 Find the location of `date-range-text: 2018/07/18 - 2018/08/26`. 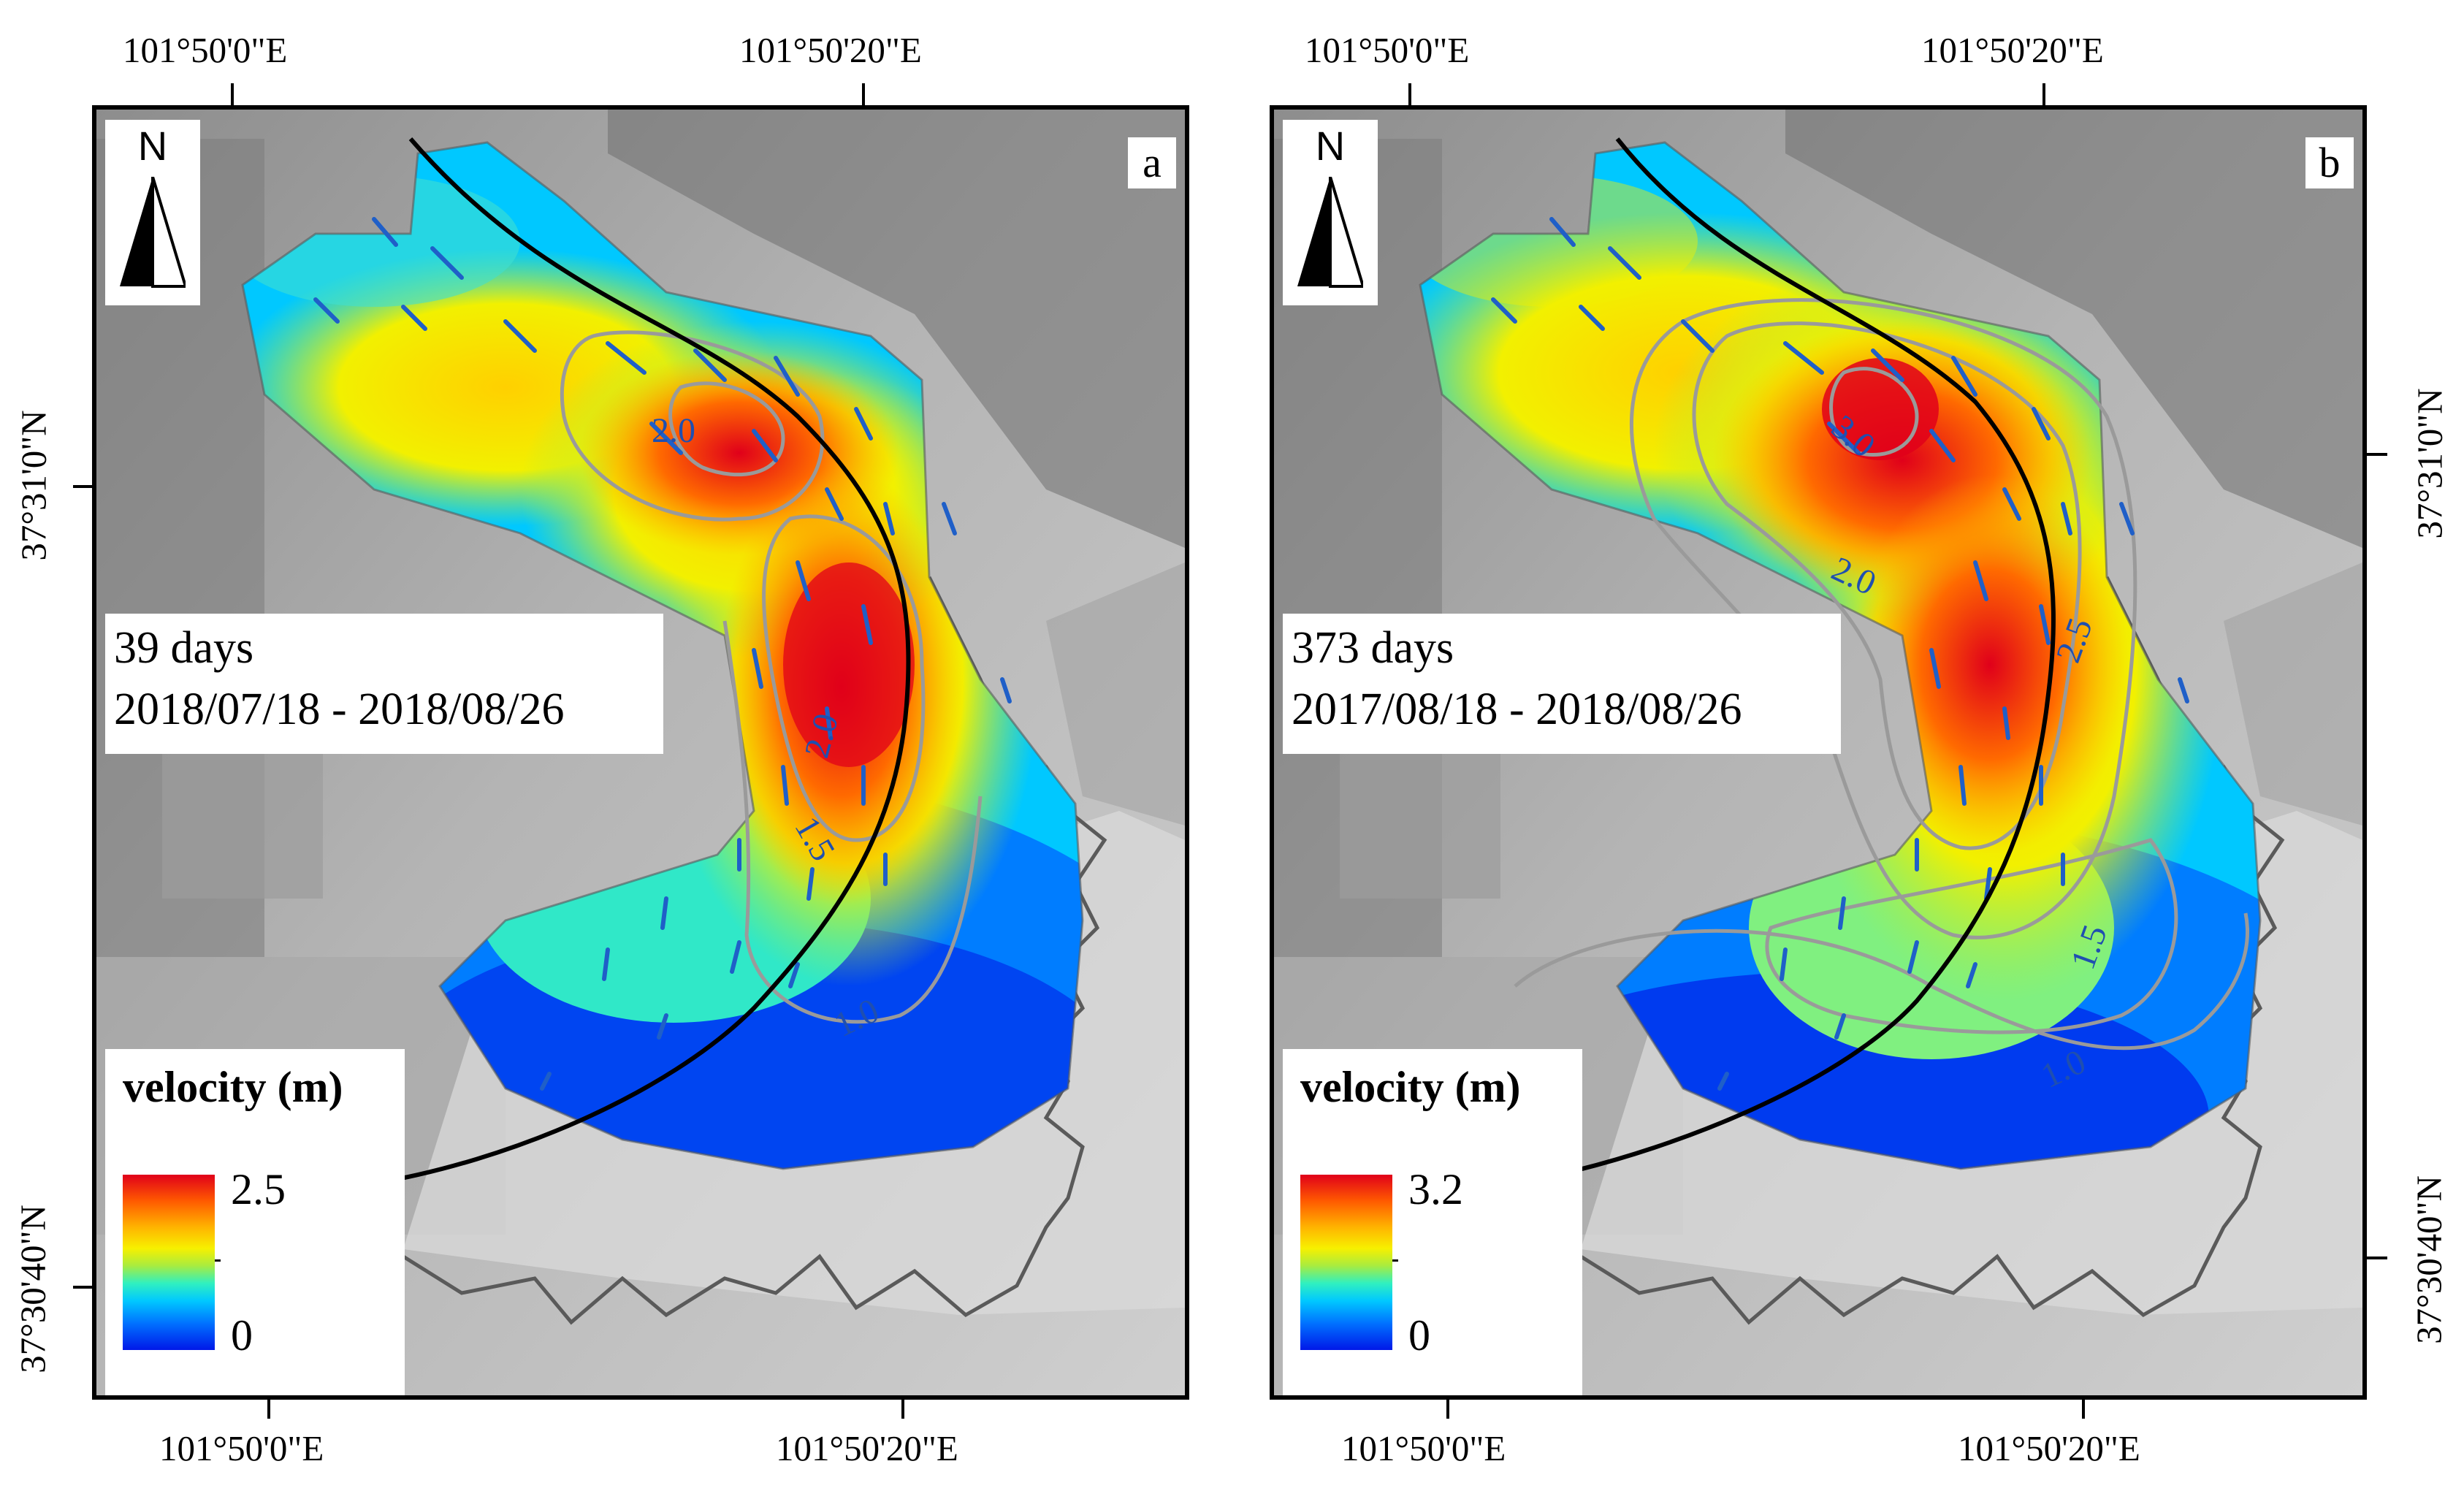

date-range-text: 2018/07/18 - 2018/08/26 is located at coordinates (339, 709).